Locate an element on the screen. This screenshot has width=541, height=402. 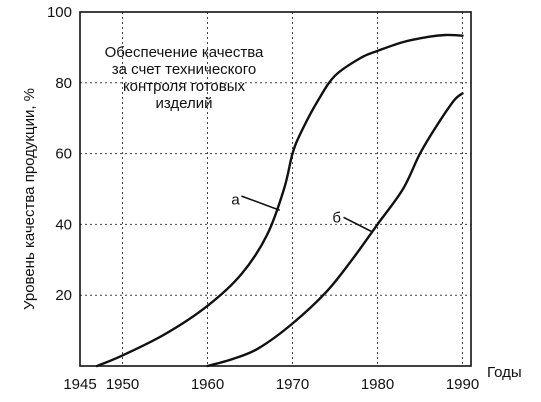
x-tick-label-1970: 1970 is located at coordinates (292, 384).